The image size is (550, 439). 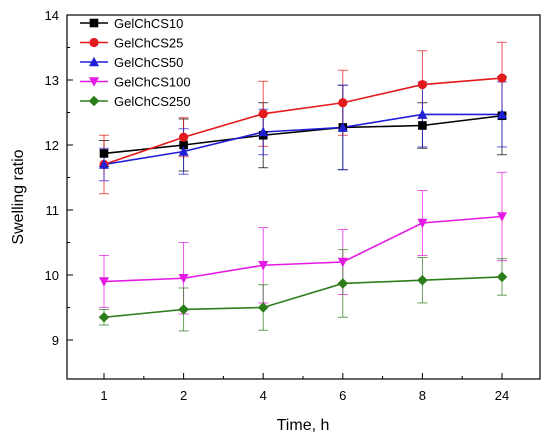 What do you see at coordinates (148, 43) in the screenshot?
I see `legend-label: GelChCS25` at bounding box center [148, 43].